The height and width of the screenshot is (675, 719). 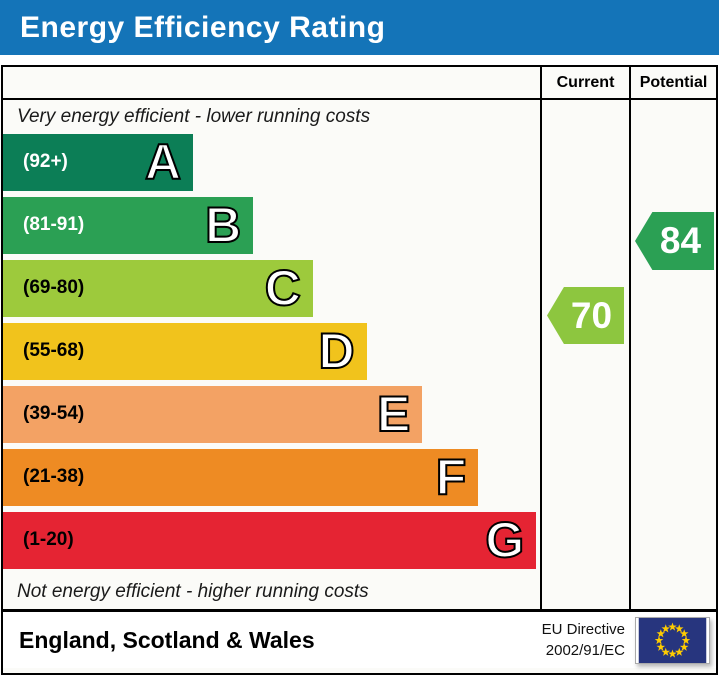 What do you see at coordinates (672, 82) in the screenshot?
I see `column-header-potential: Potential` at bounding box center [672, 82].